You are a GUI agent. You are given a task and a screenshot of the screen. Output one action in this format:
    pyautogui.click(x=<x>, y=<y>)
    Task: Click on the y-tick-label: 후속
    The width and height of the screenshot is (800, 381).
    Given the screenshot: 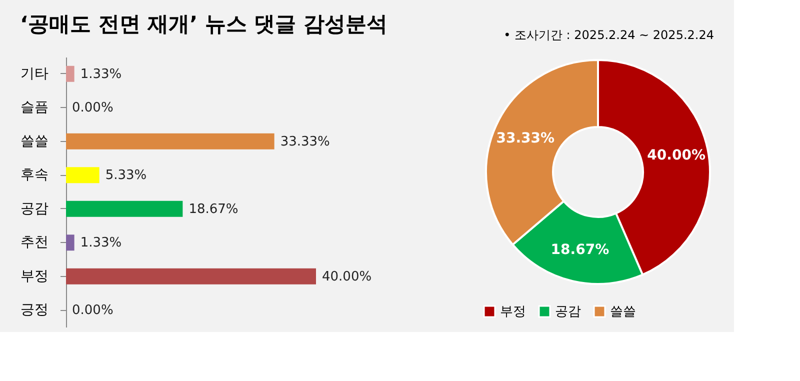 What is the action you would take?
    pyautogui.click(x=34, y=175)
    